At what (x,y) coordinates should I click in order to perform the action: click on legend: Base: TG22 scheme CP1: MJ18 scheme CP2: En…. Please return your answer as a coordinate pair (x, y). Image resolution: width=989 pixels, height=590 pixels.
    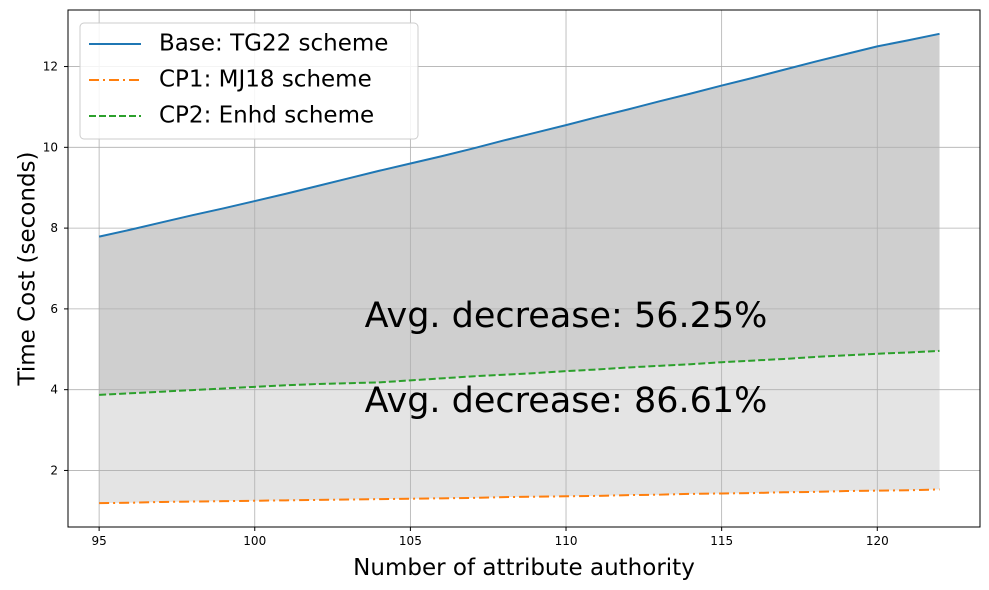
    Looking at the image, I should click on (249, 81).